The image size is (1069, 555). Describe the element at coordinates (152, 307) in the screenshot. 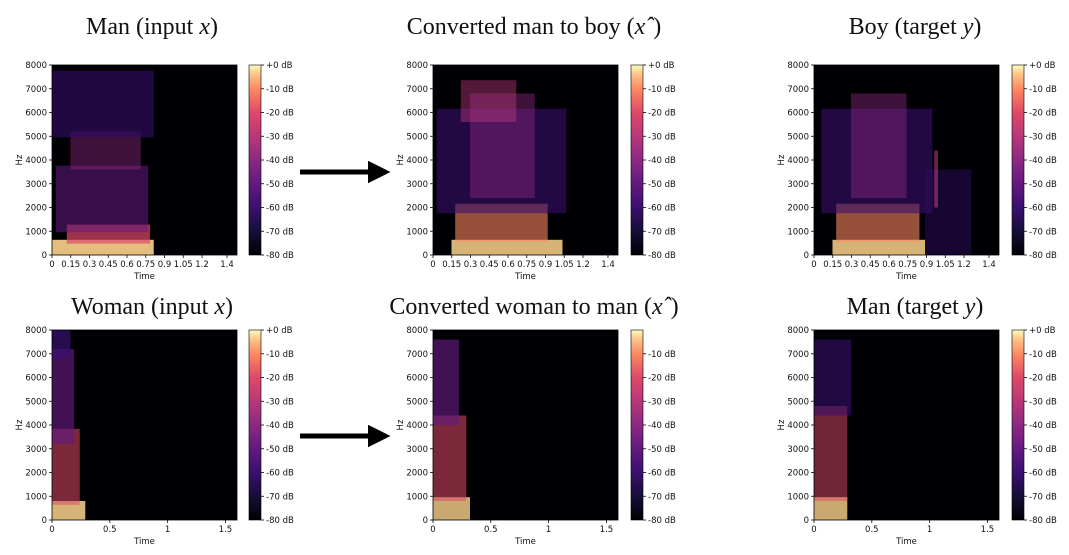

I see `panel-title: Woman (input x)` at that location.